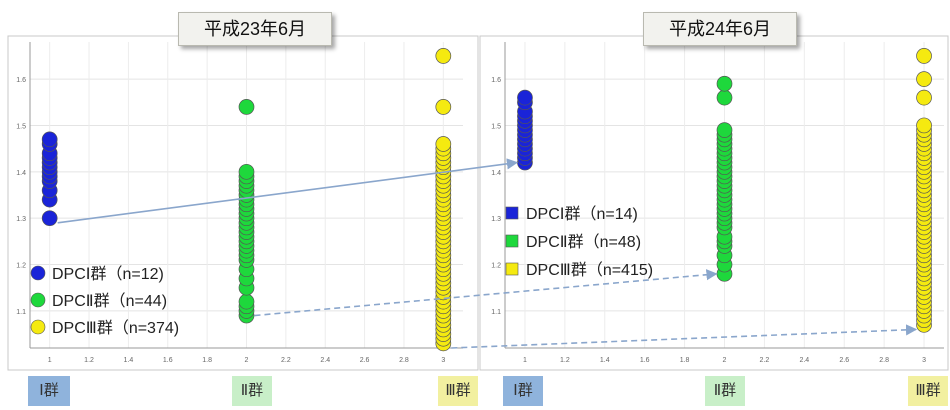  Describe the element at coordinates (720, 29) in the screenshot. I see `chart-title-h24: 平成24年6月` at that location.